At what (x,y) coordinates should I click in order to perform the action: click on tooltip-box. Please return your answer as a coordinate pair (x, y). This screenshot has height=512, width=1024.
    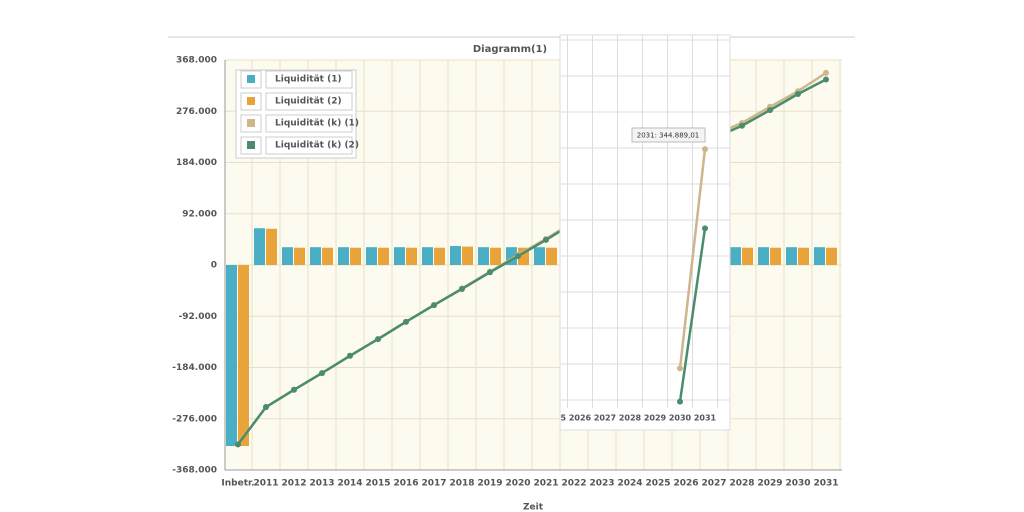
    Looking at the image, I should click on (668, 135).